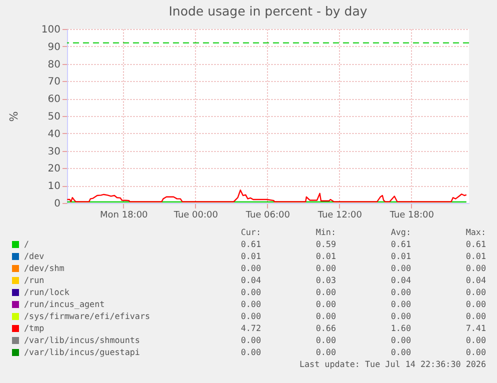 The height and width of the screenshot is (383, 497). Describe the element at coordinates (267, 215) in the screenshot. I see `x-tick-label: Tue 06:00` at that location.